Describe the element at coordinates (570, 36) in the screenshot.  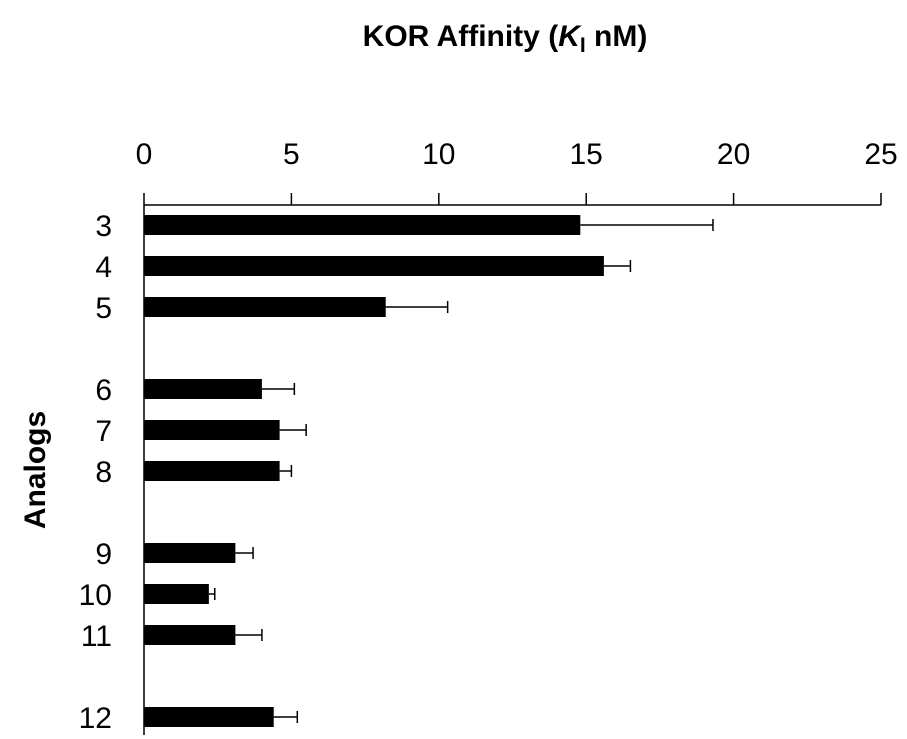
I see `chart-title-italic: K` at that location.